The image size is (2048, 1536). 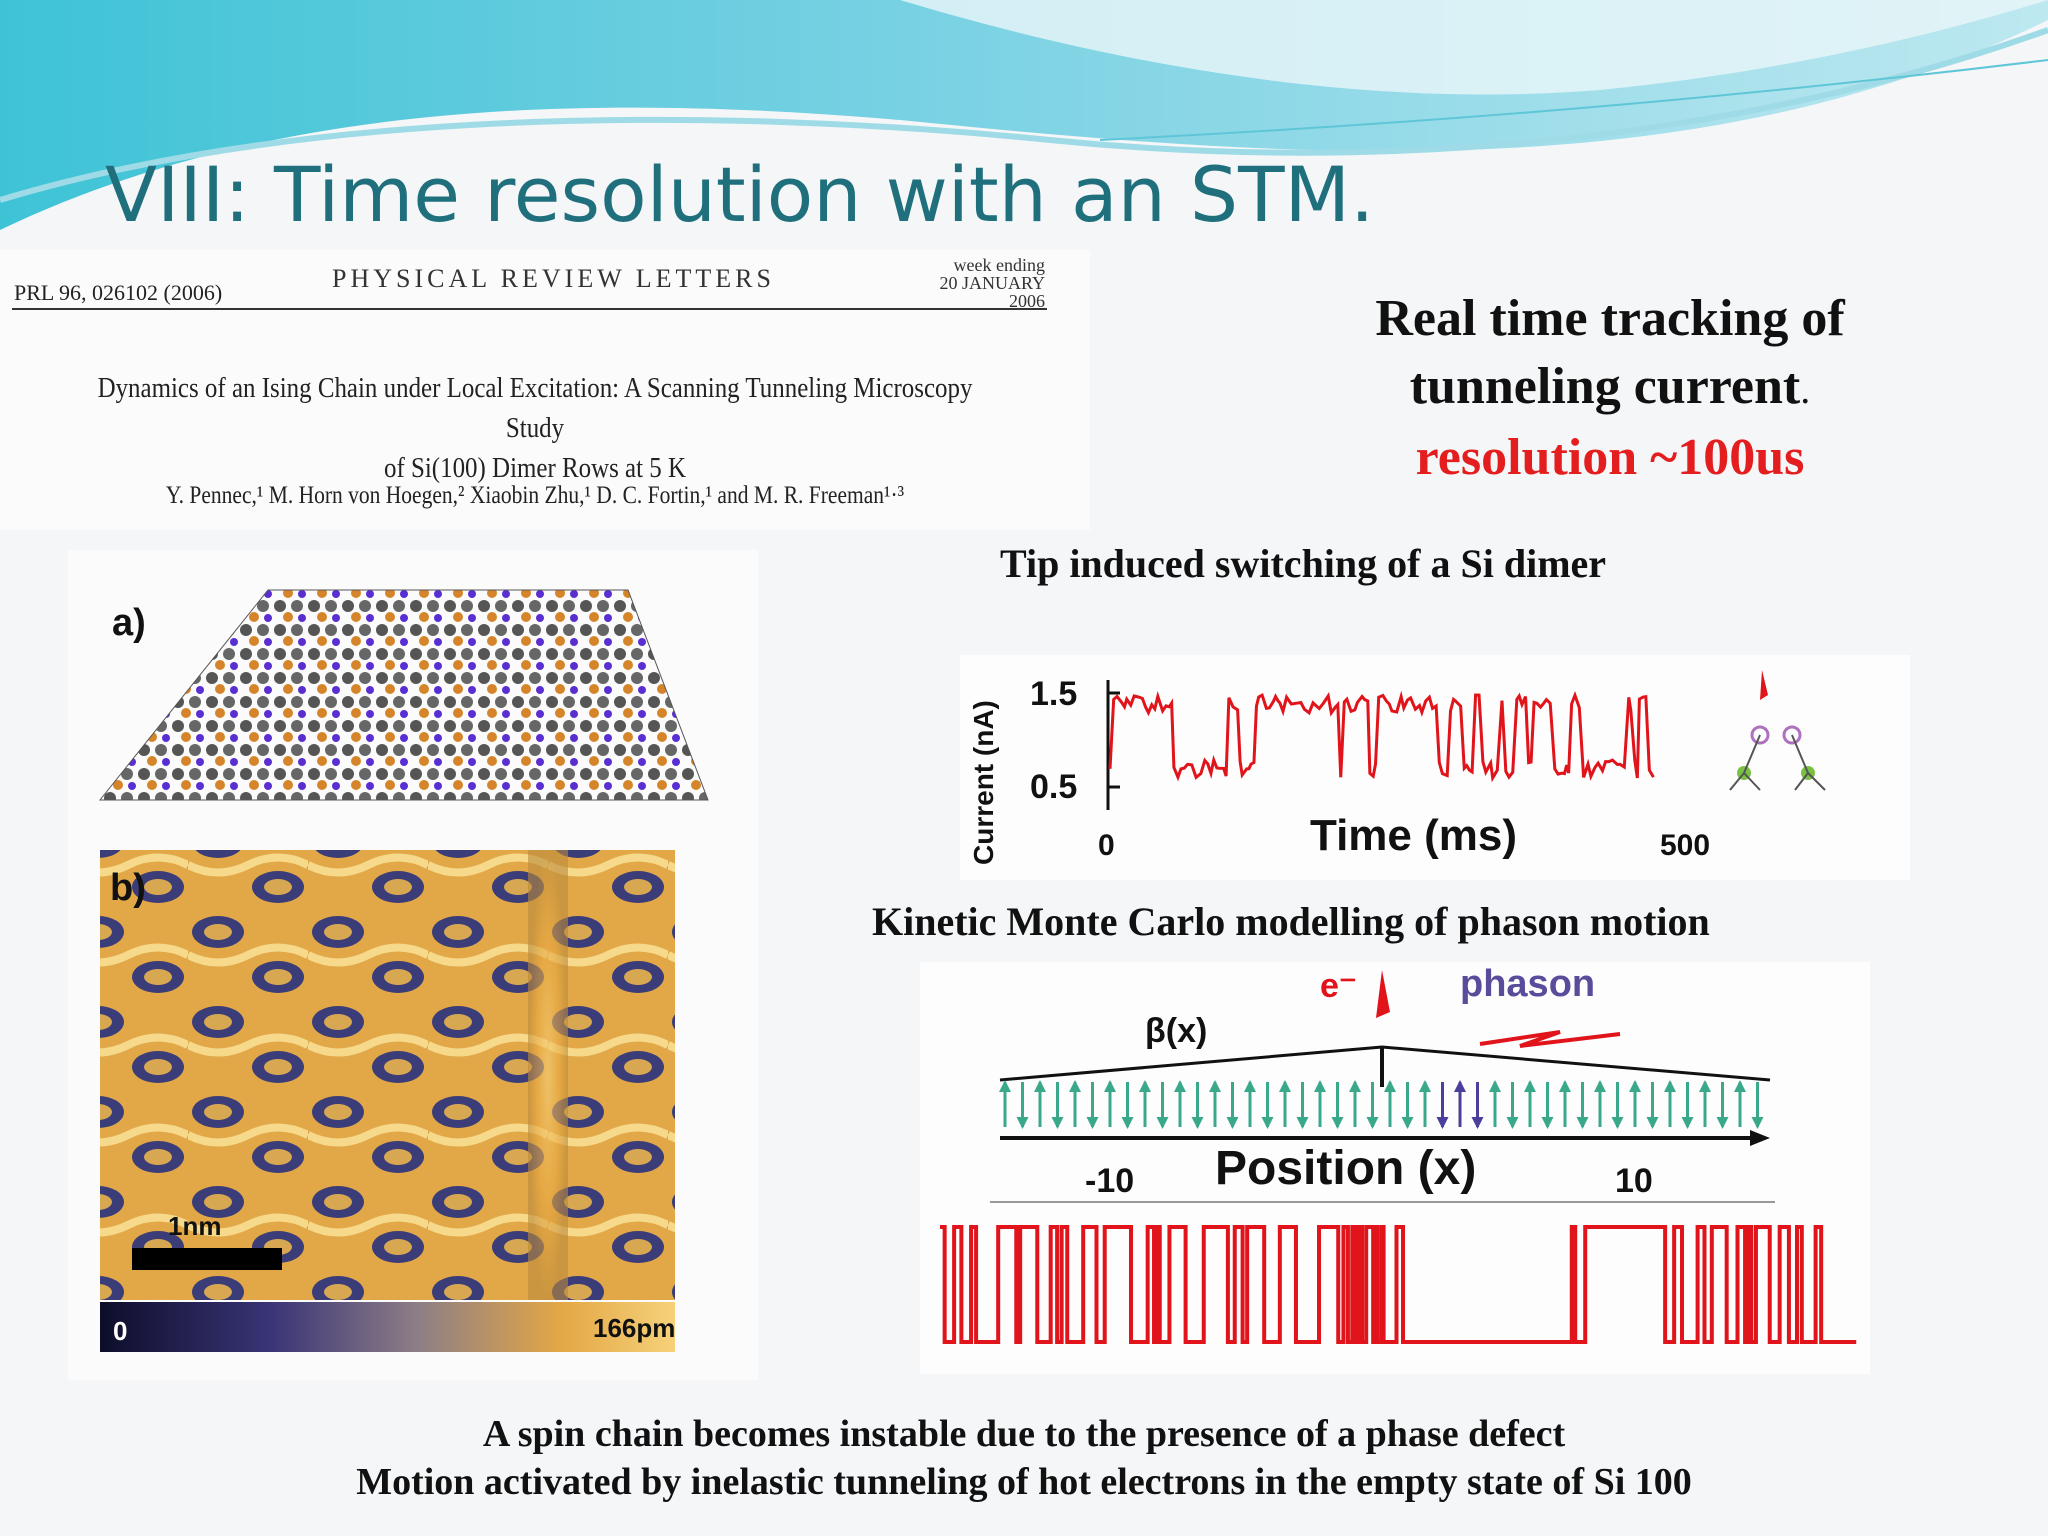 What do you see at coordinates (1610, 318) in the screenshot?
I see `headline-line1: Real time tracking of` at bounding box center [1610, 318].